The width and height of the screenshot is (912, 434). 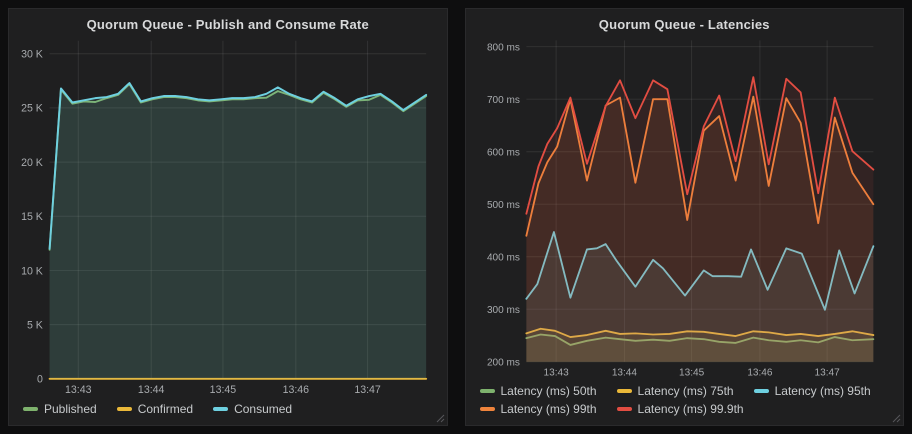 I want to click on svg-text: 15 K, so click(x=32, y=217).